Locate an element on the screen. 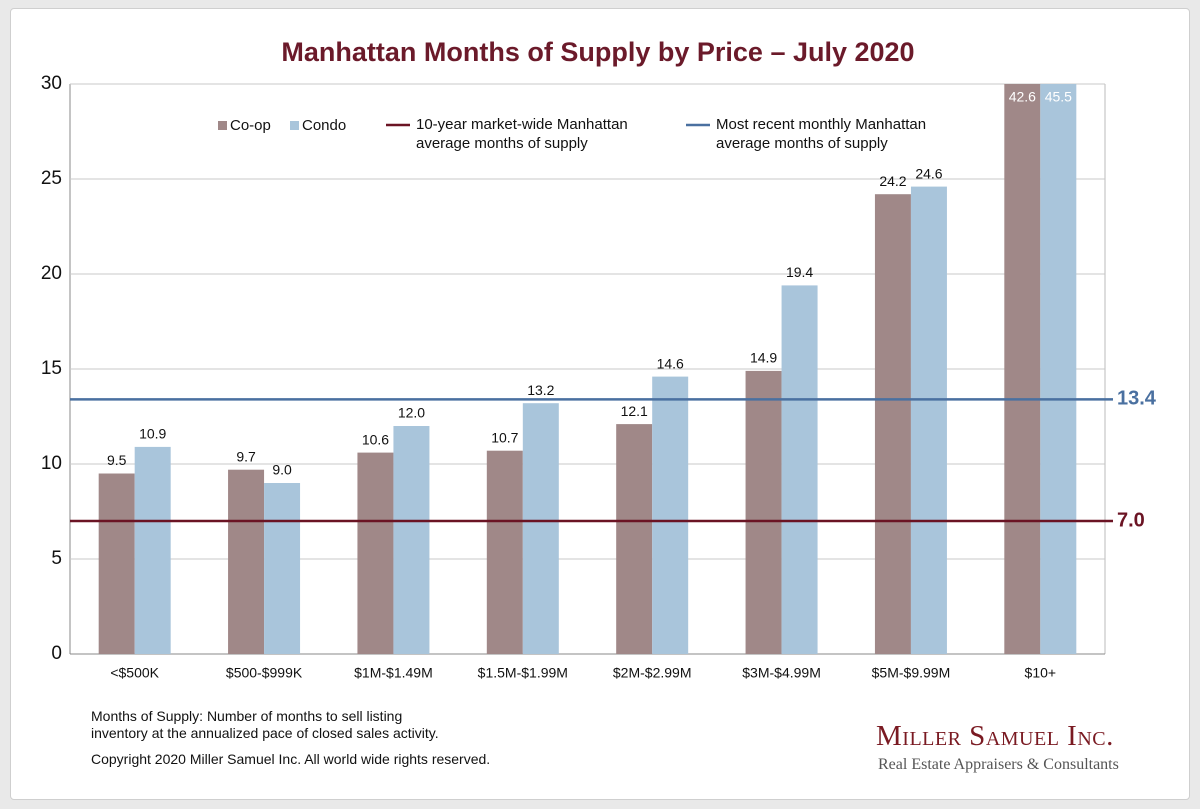 This screenshot has width=1200, height=809. y-tick-label: 5 is located at coordinates (56, 558).